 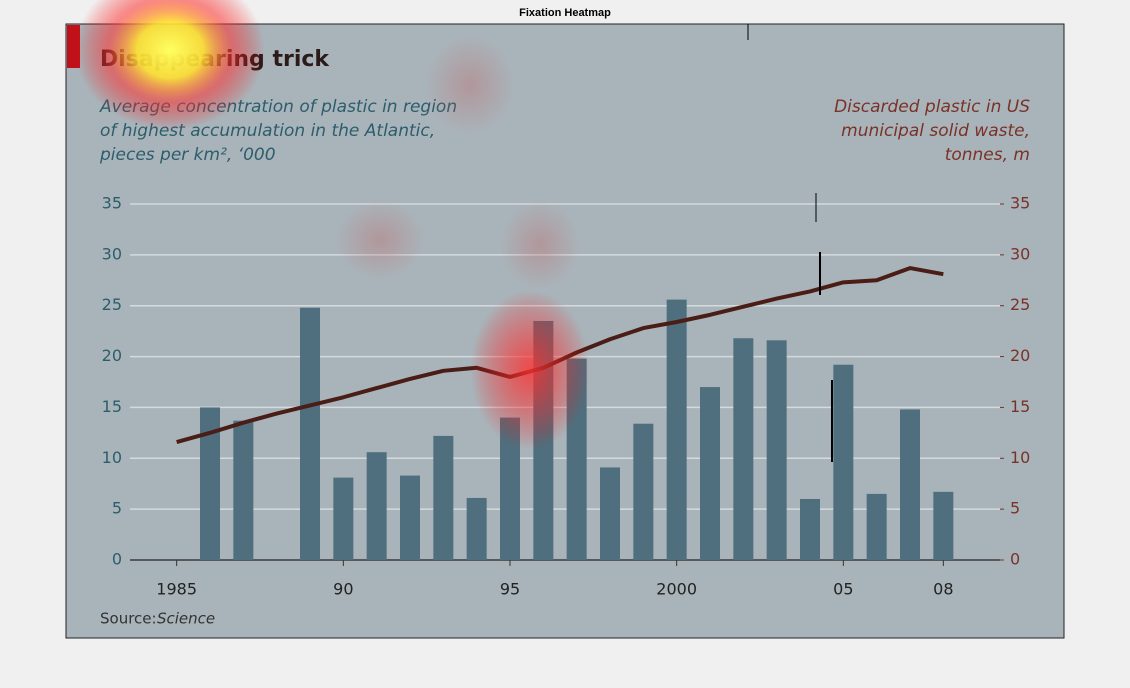 What do you see at coordinates (565, 13) in the screenshot?
I see `figure-title: Fixation Heatmap` at bounding box center [565, 13].